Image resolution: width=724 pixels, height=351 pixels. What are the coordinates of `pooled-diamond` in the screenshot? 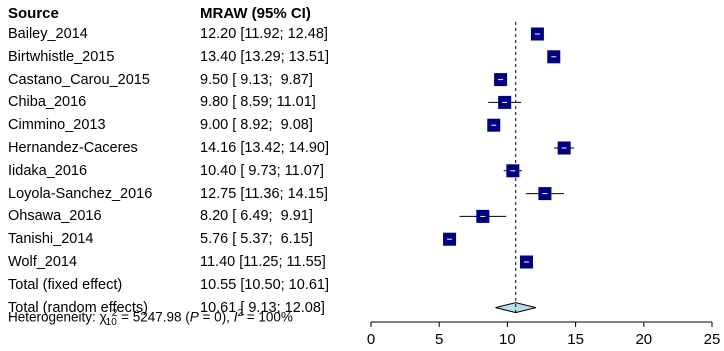 It's located at (515, 308).